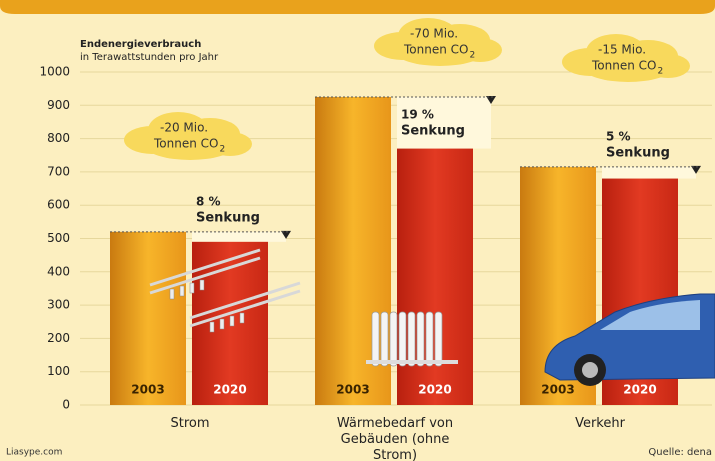 The width and height of the screenshot is (715, 461). What do you see at coordinates (600, 423) in the screenshot?
I see `x-tick-label: Verkehr` at bounding box center [600, 423].